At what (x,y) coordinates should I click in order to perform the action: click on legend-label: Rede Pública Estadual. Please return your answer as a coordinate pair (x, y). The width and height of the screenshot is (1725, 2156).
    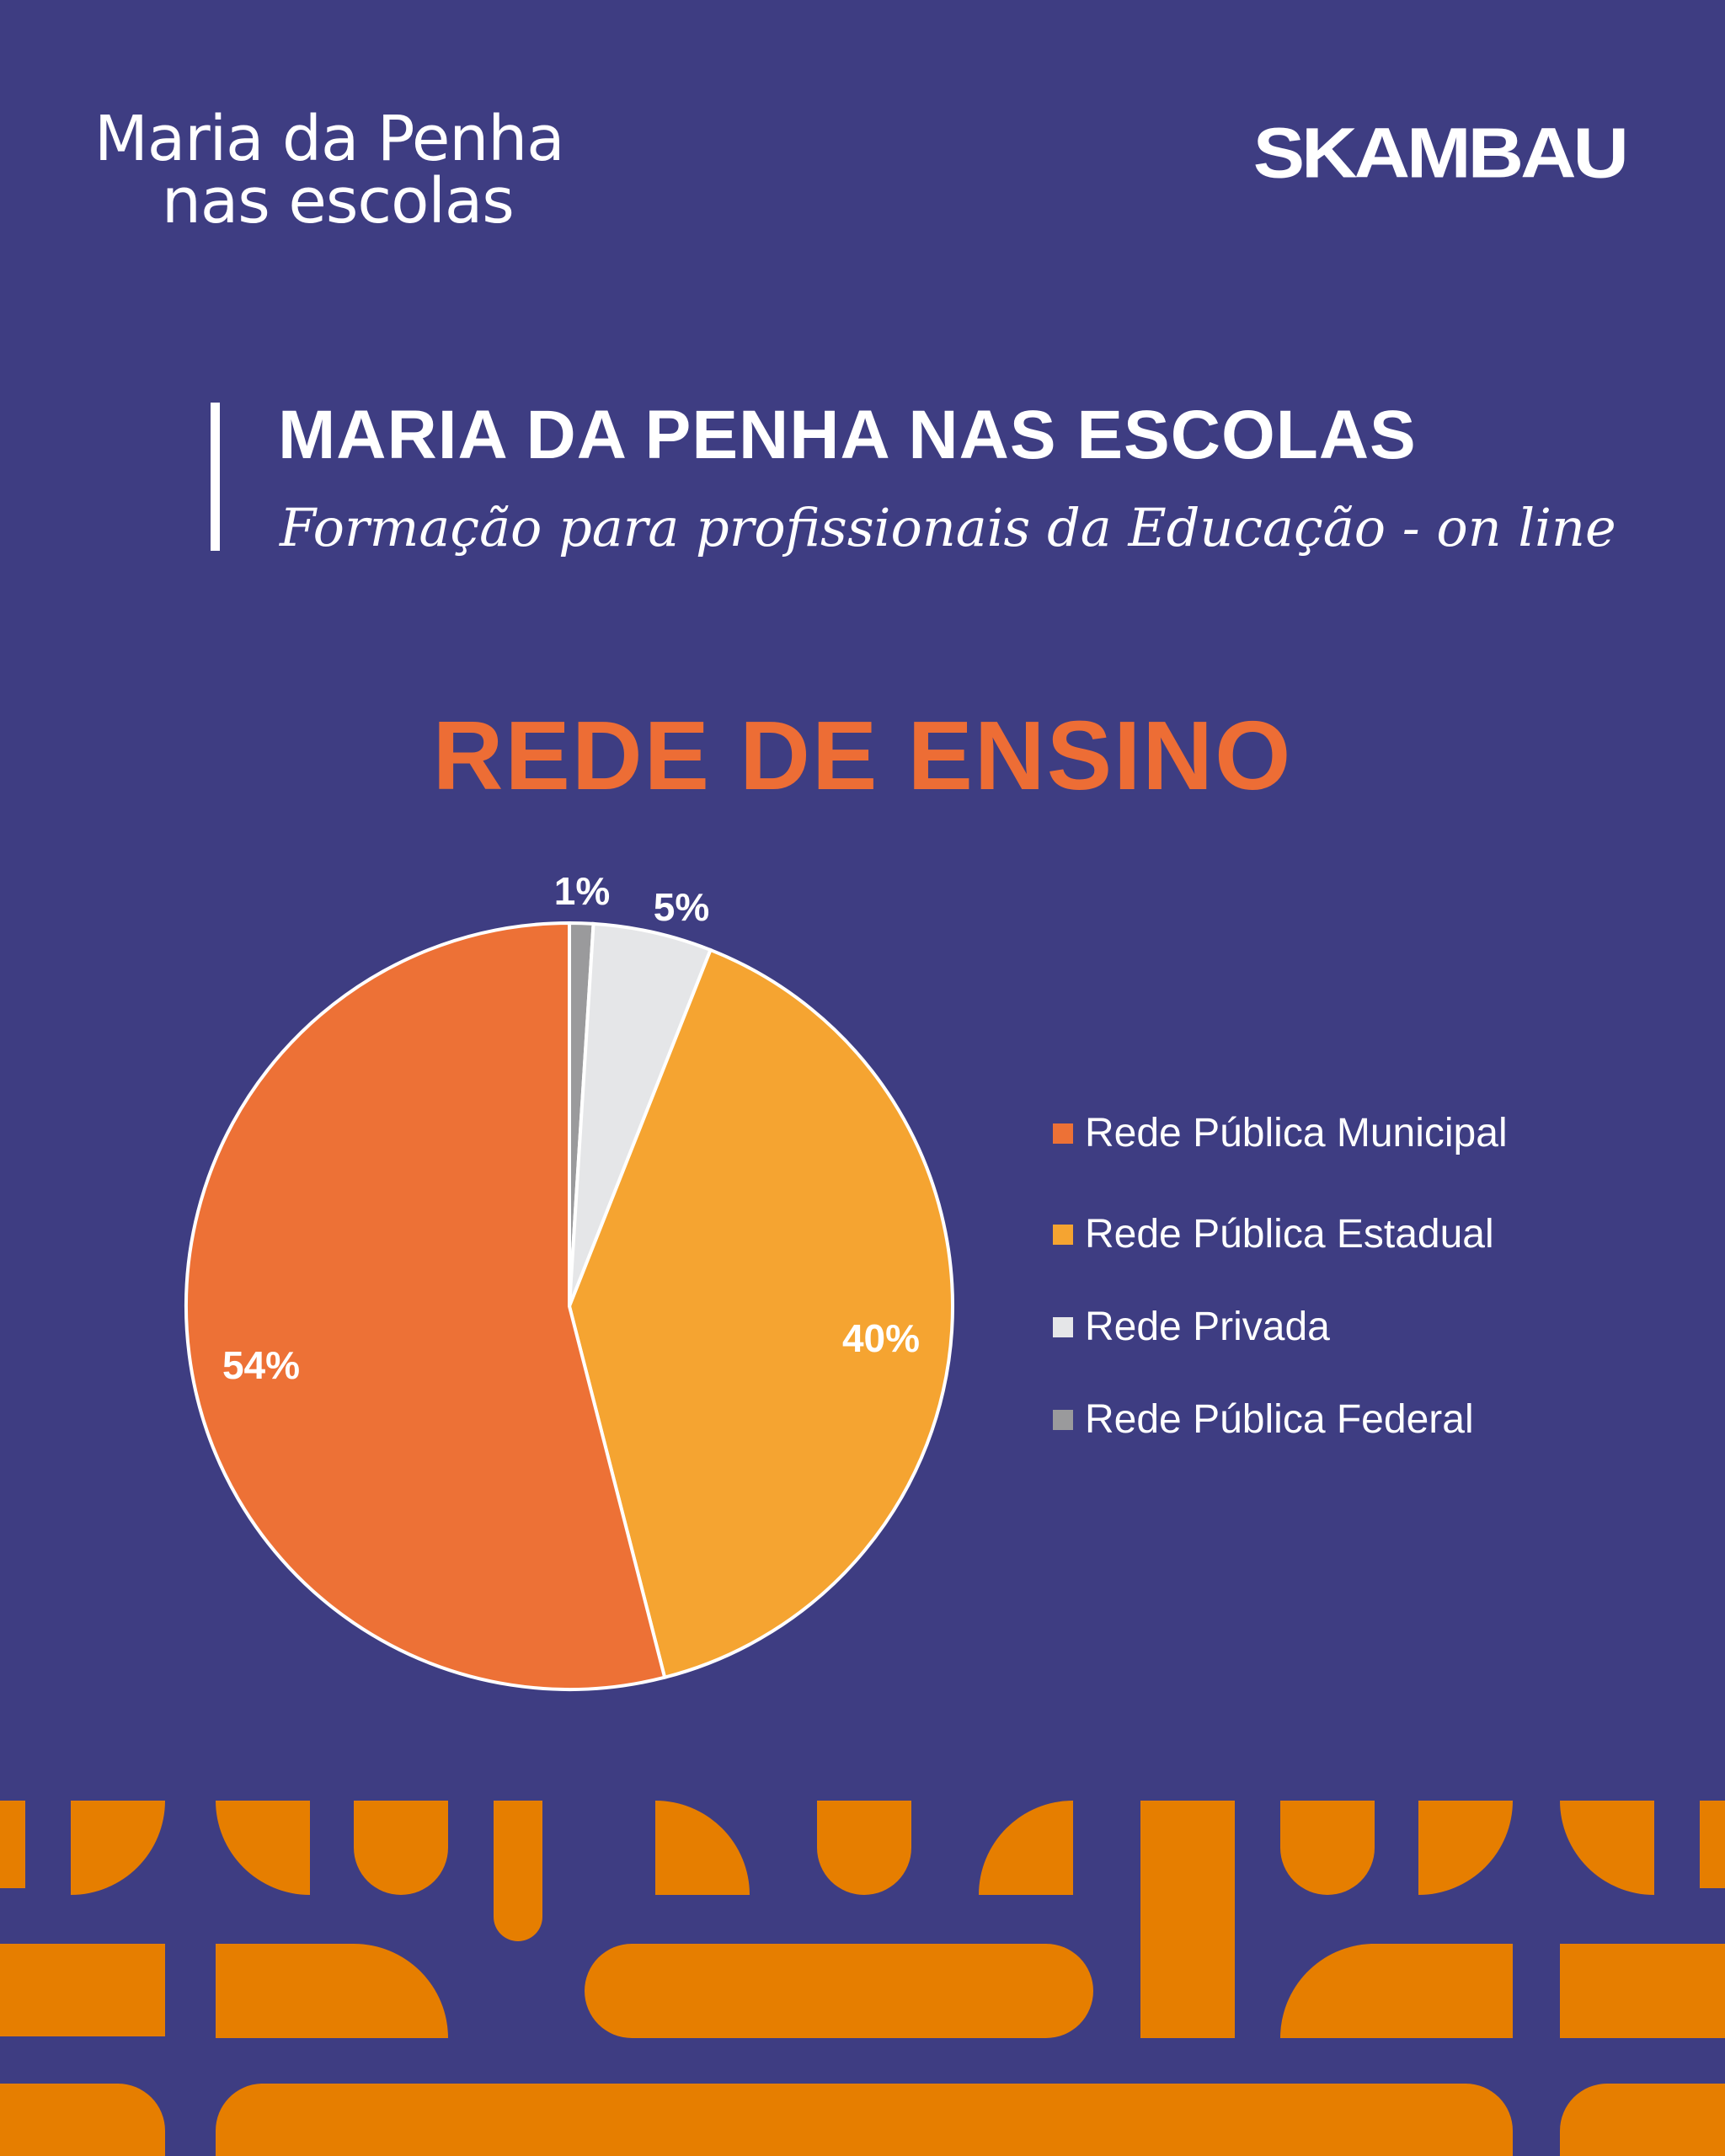
    Looking at the image, I should click on (1289, 1234).